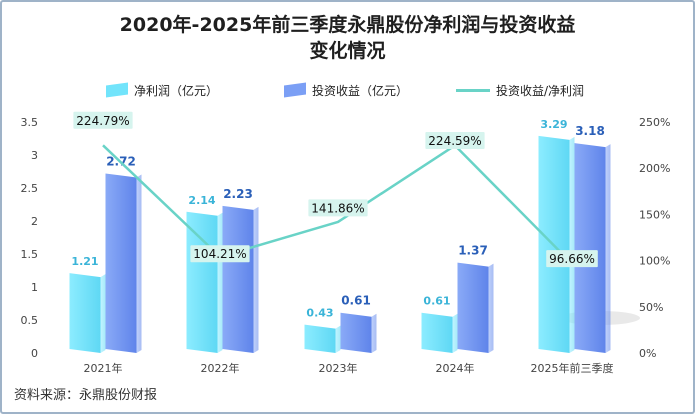  Describe the element at coordinates (34, 353) in the screenshot. I see `y-left-tick-0: 0` at that location.